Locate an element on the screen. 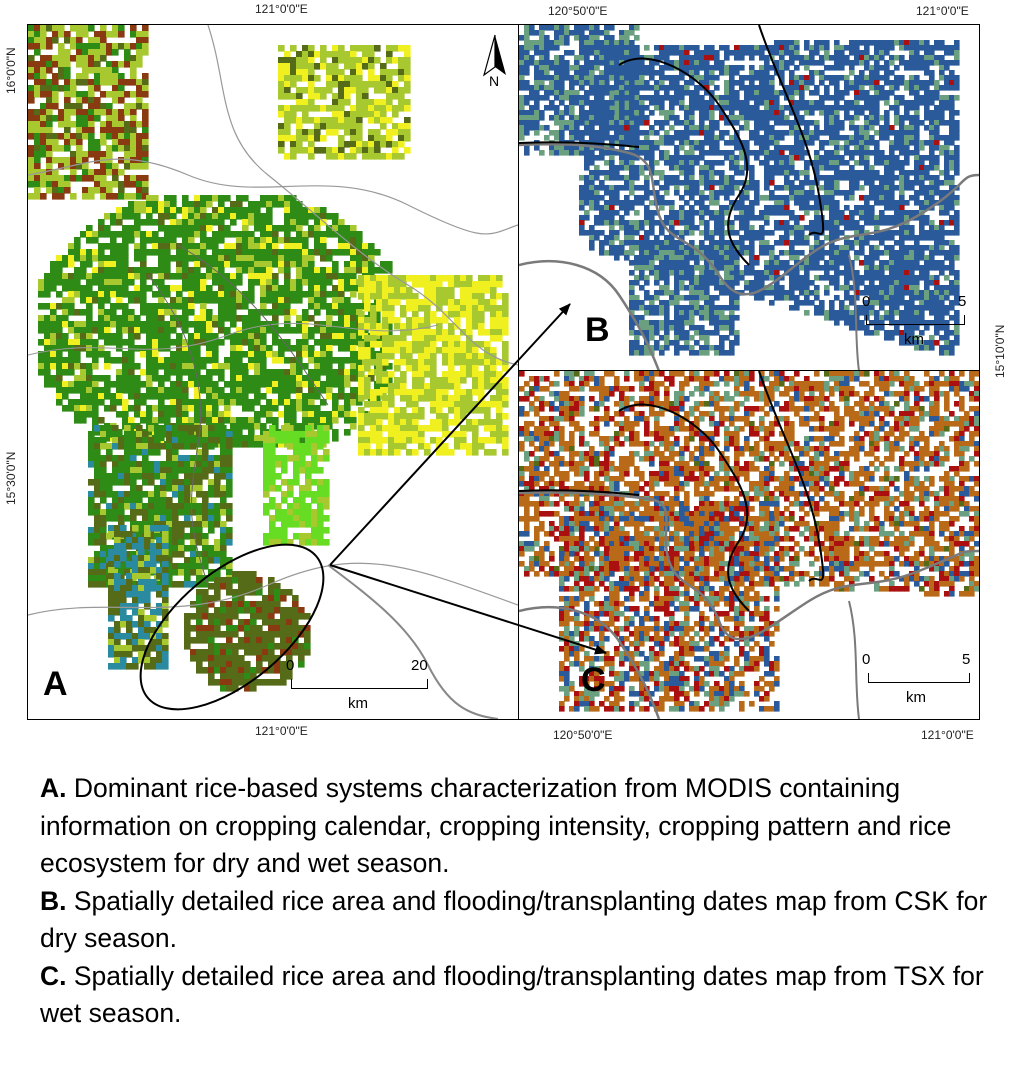 The image size is (1017, 1078). scale-b-start: 0 is located at coordinates (866, 301).